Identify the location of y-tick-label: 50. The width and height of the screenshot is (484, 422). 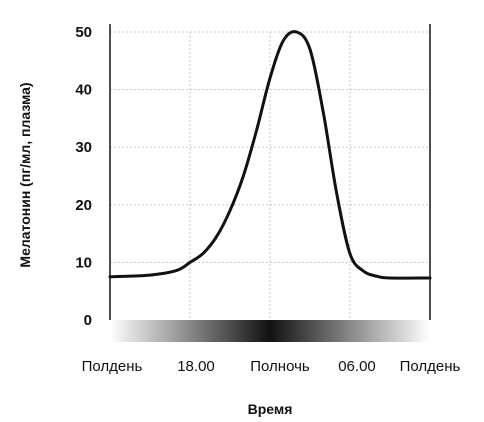
(83, 32).